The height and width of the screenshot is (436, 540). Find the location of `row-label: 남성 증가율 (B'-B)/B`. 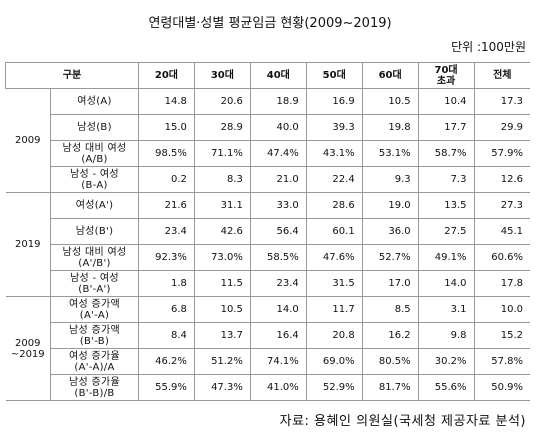

row-label: 남성 증가율 (B'-B)/B is located at coordinates (94, 387).